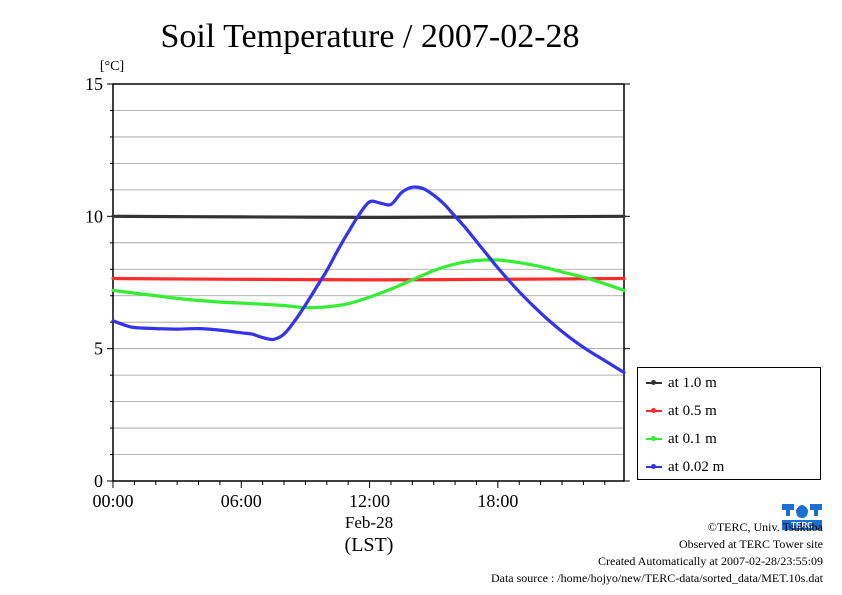 The width and height of the screenshot is (842, 595). Describe the element at coordinates (654, 466) in the screenshot. I see `legend-swatch-002m` at that location.